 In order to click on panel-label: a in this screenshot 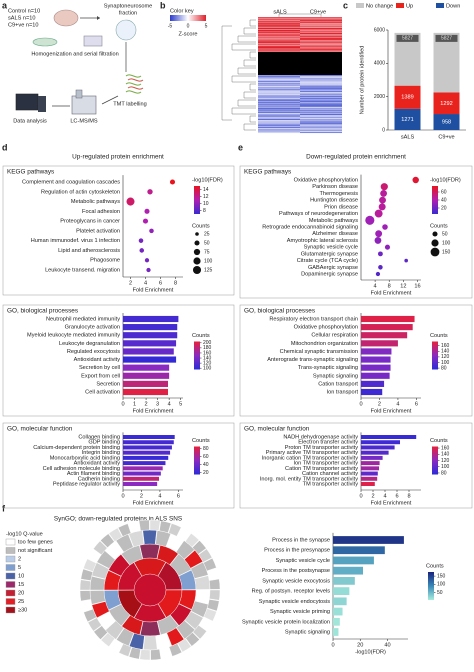, I will do `click(5, 5)`.